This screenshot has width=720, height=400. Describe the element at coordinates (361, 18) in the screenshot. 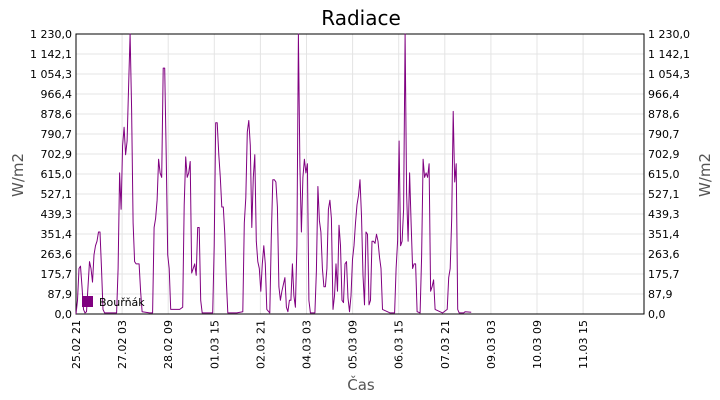

I see `chart-title: Radiace` at that location.